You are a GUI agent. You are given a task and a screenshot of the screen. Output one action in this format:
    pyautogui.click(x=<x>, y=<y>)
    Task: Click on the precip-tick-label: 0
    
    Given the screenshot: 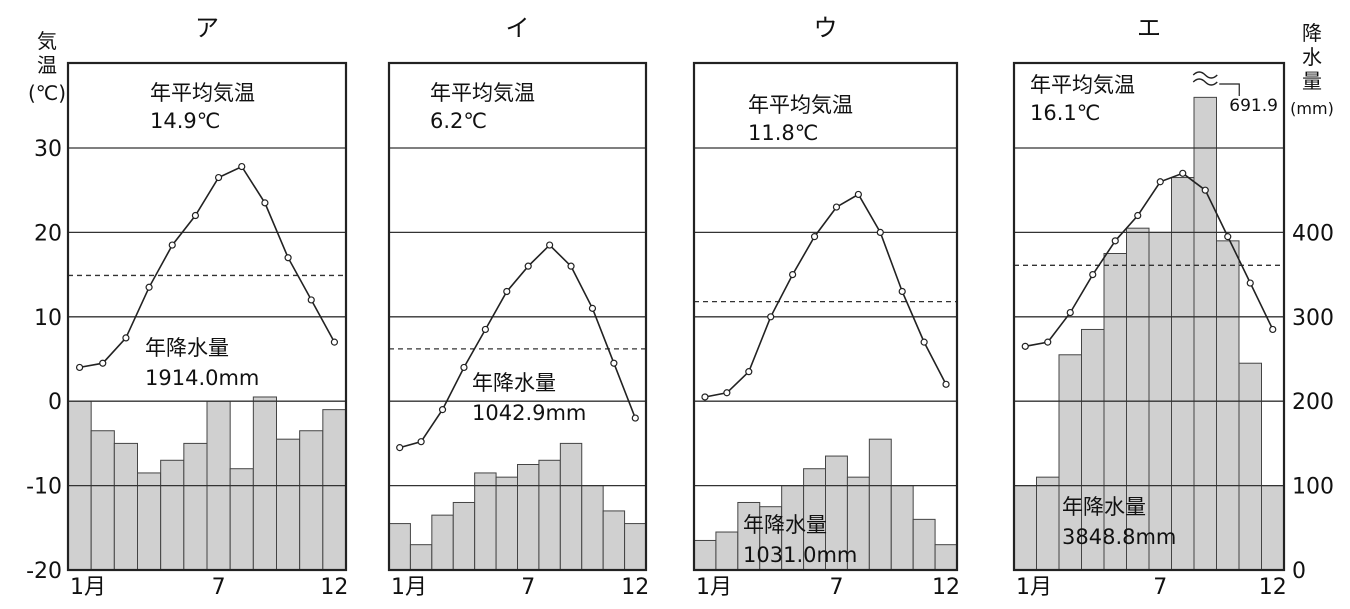 What is the action you would take?
    pyautogui.click(x=1299, y=571)
    